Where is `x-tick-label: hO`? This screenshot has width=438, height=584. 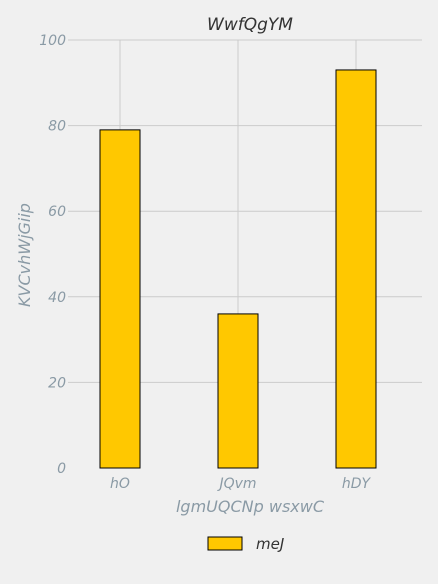
x-tick-label: hO is located at coordinates (120, 484).